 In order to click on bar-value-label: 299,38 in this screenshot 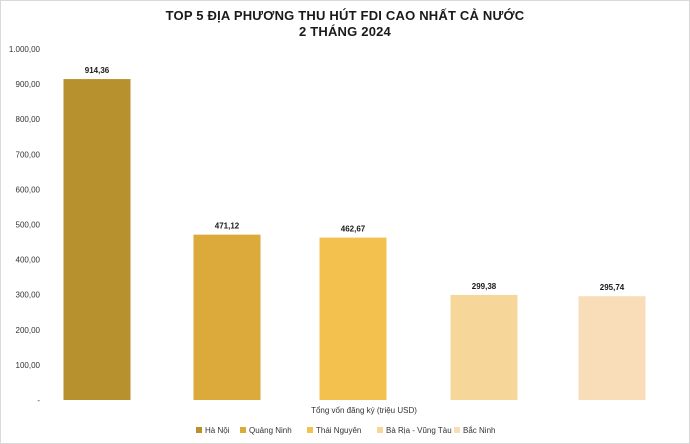, I will do `click(484, 286)`.